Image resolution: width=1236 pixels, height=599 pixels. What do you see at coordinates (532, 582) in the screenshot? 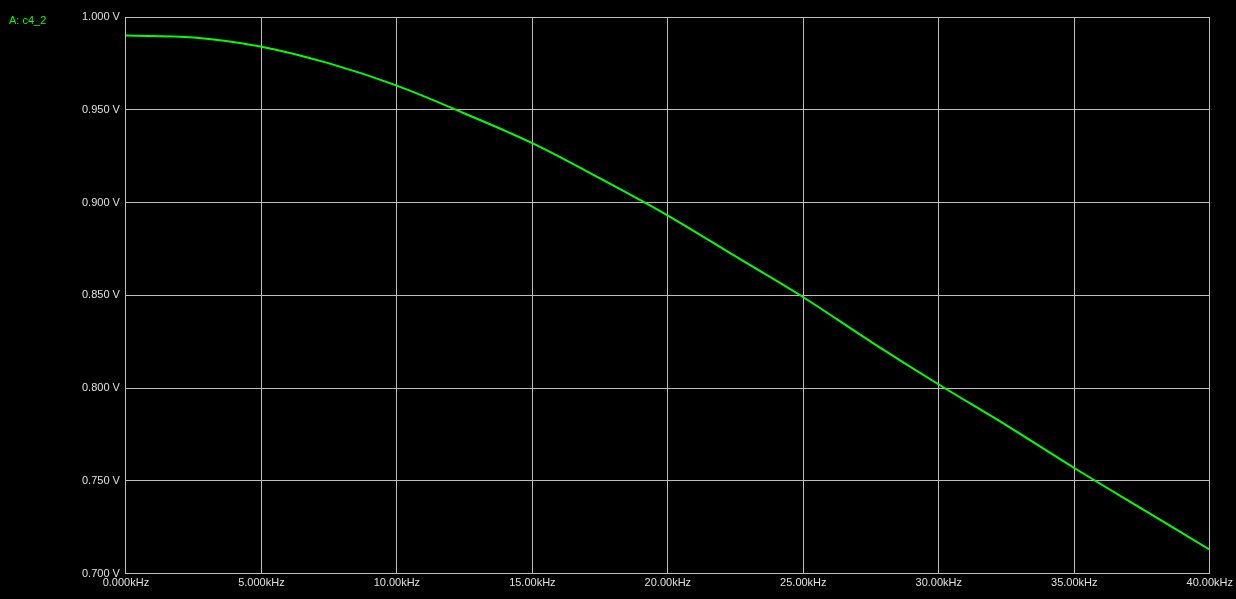
I see `x-tick-label: 15.00kHz` at bounding box center [532, 582].